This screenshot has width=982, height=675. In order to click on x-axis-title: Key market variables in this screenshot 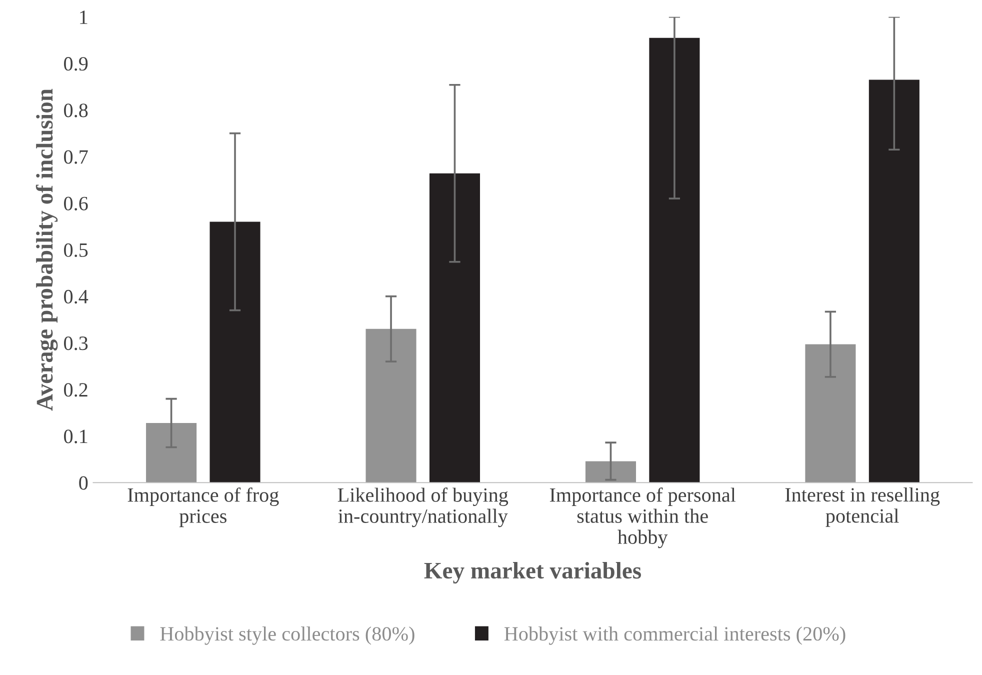, I will do `click(533, 573)`.